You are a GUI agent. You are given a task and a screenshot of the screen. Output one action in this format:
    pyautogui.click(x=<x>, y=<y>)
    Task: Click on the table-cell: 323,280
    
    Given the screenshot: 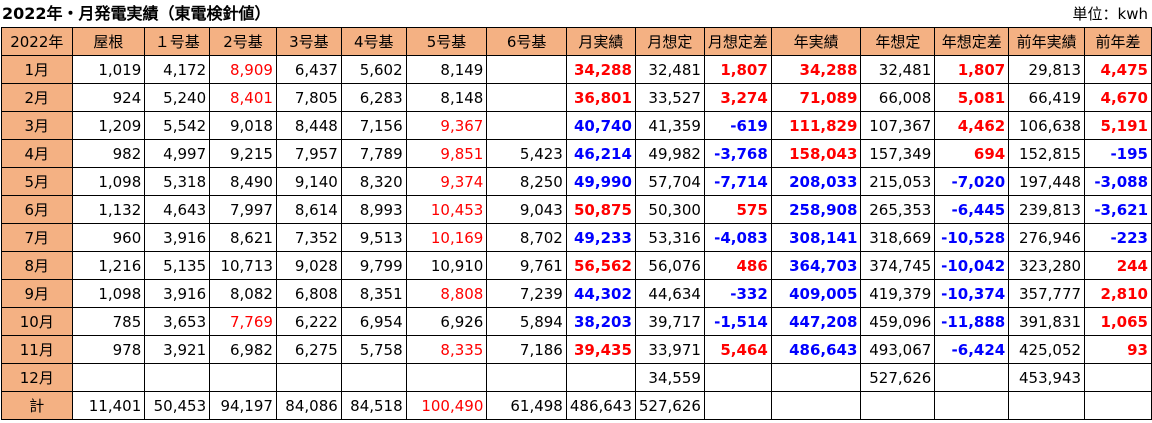 What is the action you would take?
    pyautogui.click(x=1047, y=265)
    